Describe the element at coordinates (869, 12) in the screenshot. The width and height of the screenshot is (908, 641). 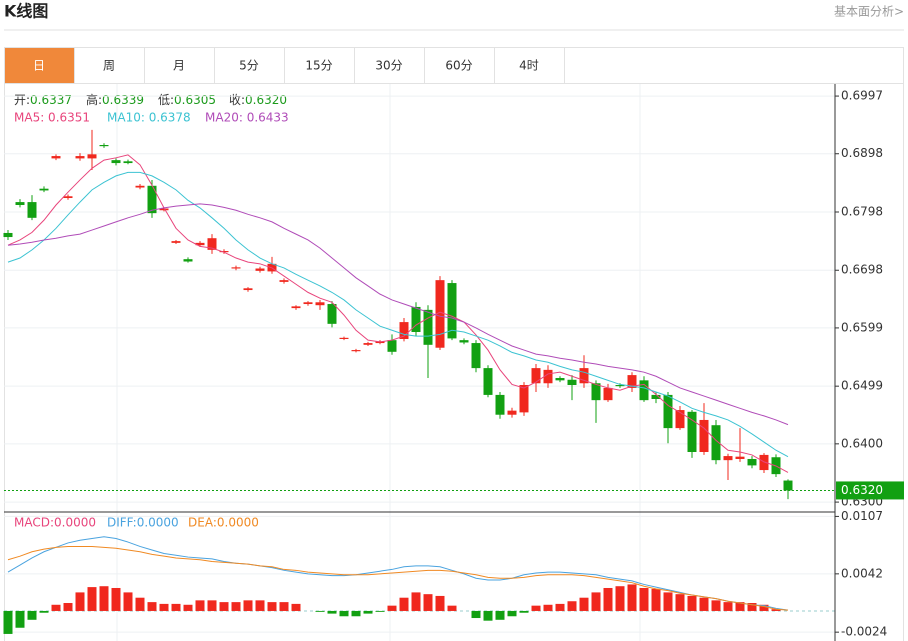
I see `fundamental-link: 基本面分析>` at that location.